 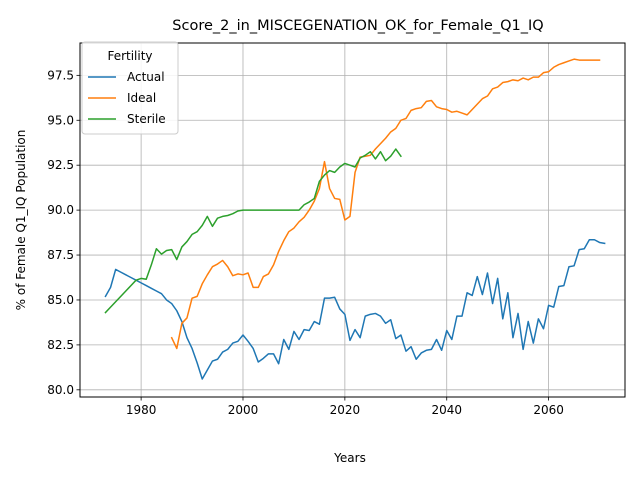 What do you see at coordinates (60, 165) in the screenshot?
I see `y-tick-label: 92.5` at bounding box center [60, 165].